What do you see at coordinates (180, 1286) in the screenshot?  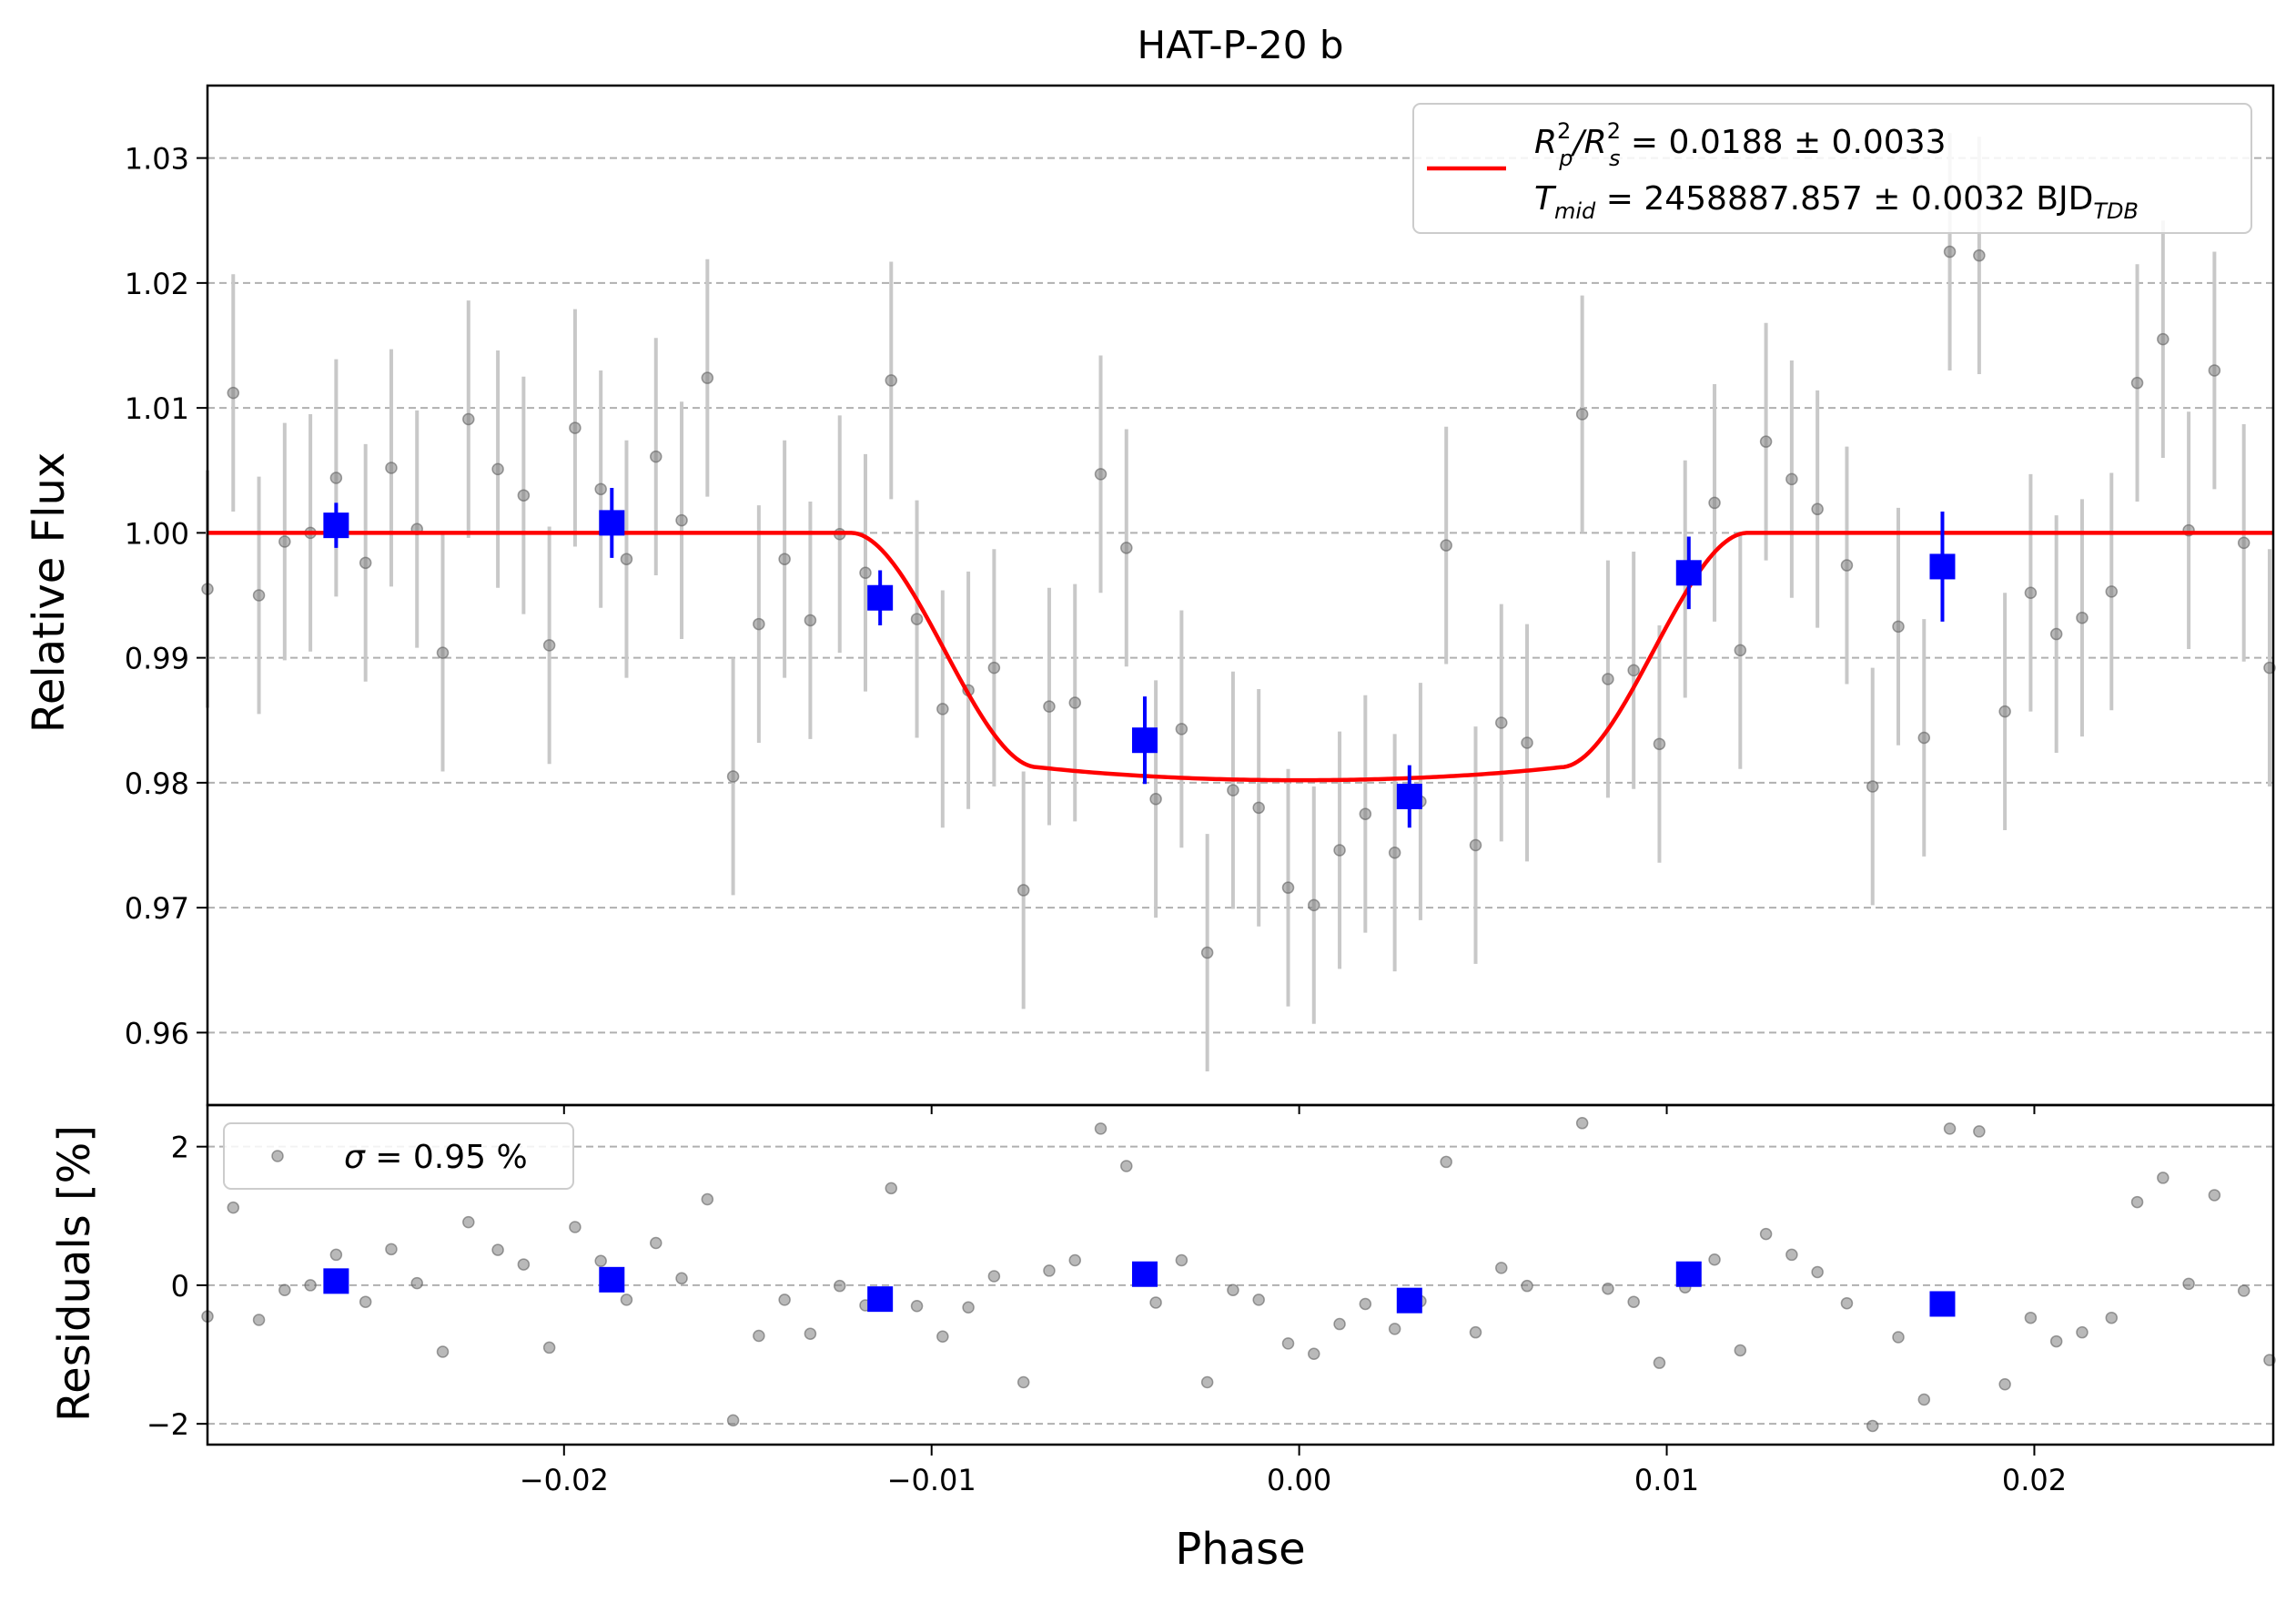 I see `bottom-y-tick-label: 0` at bounding box center [180, 1286].